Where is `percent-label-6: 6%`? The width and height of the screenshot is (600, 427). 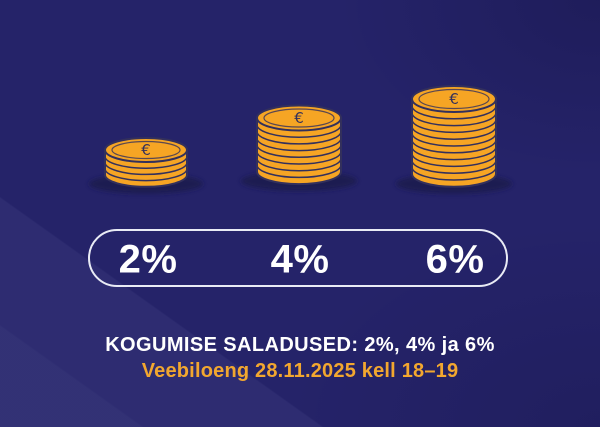
percent-label-6: 6% is located at coordinates (455, 259).